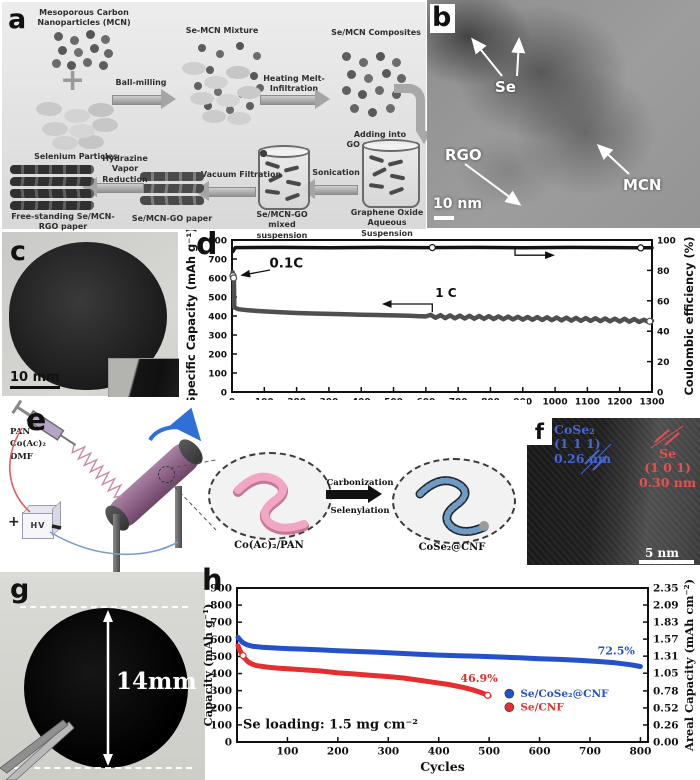 This screenshot has width=700, height=780. What do you see at coordinates (38, 525) in the screenshot?
I see `high-voltage-box: HV` at bounding box center [38, 525].